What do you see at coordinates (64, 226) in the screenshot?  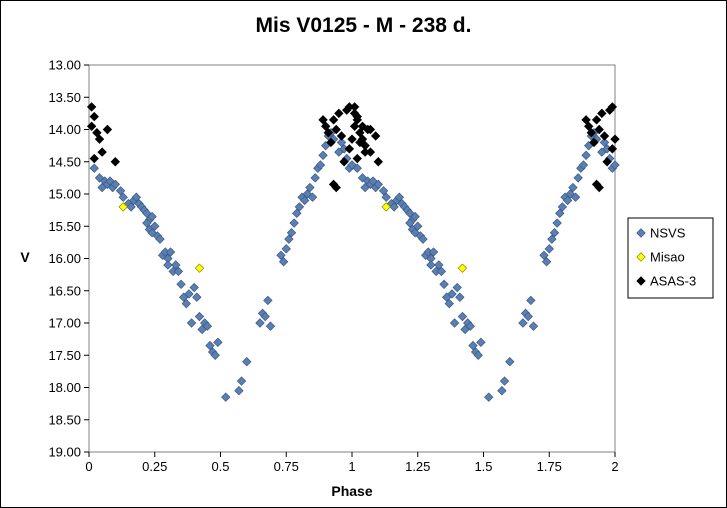 I see `y-tick-label: 15.50` at bounding box center [64, 226].